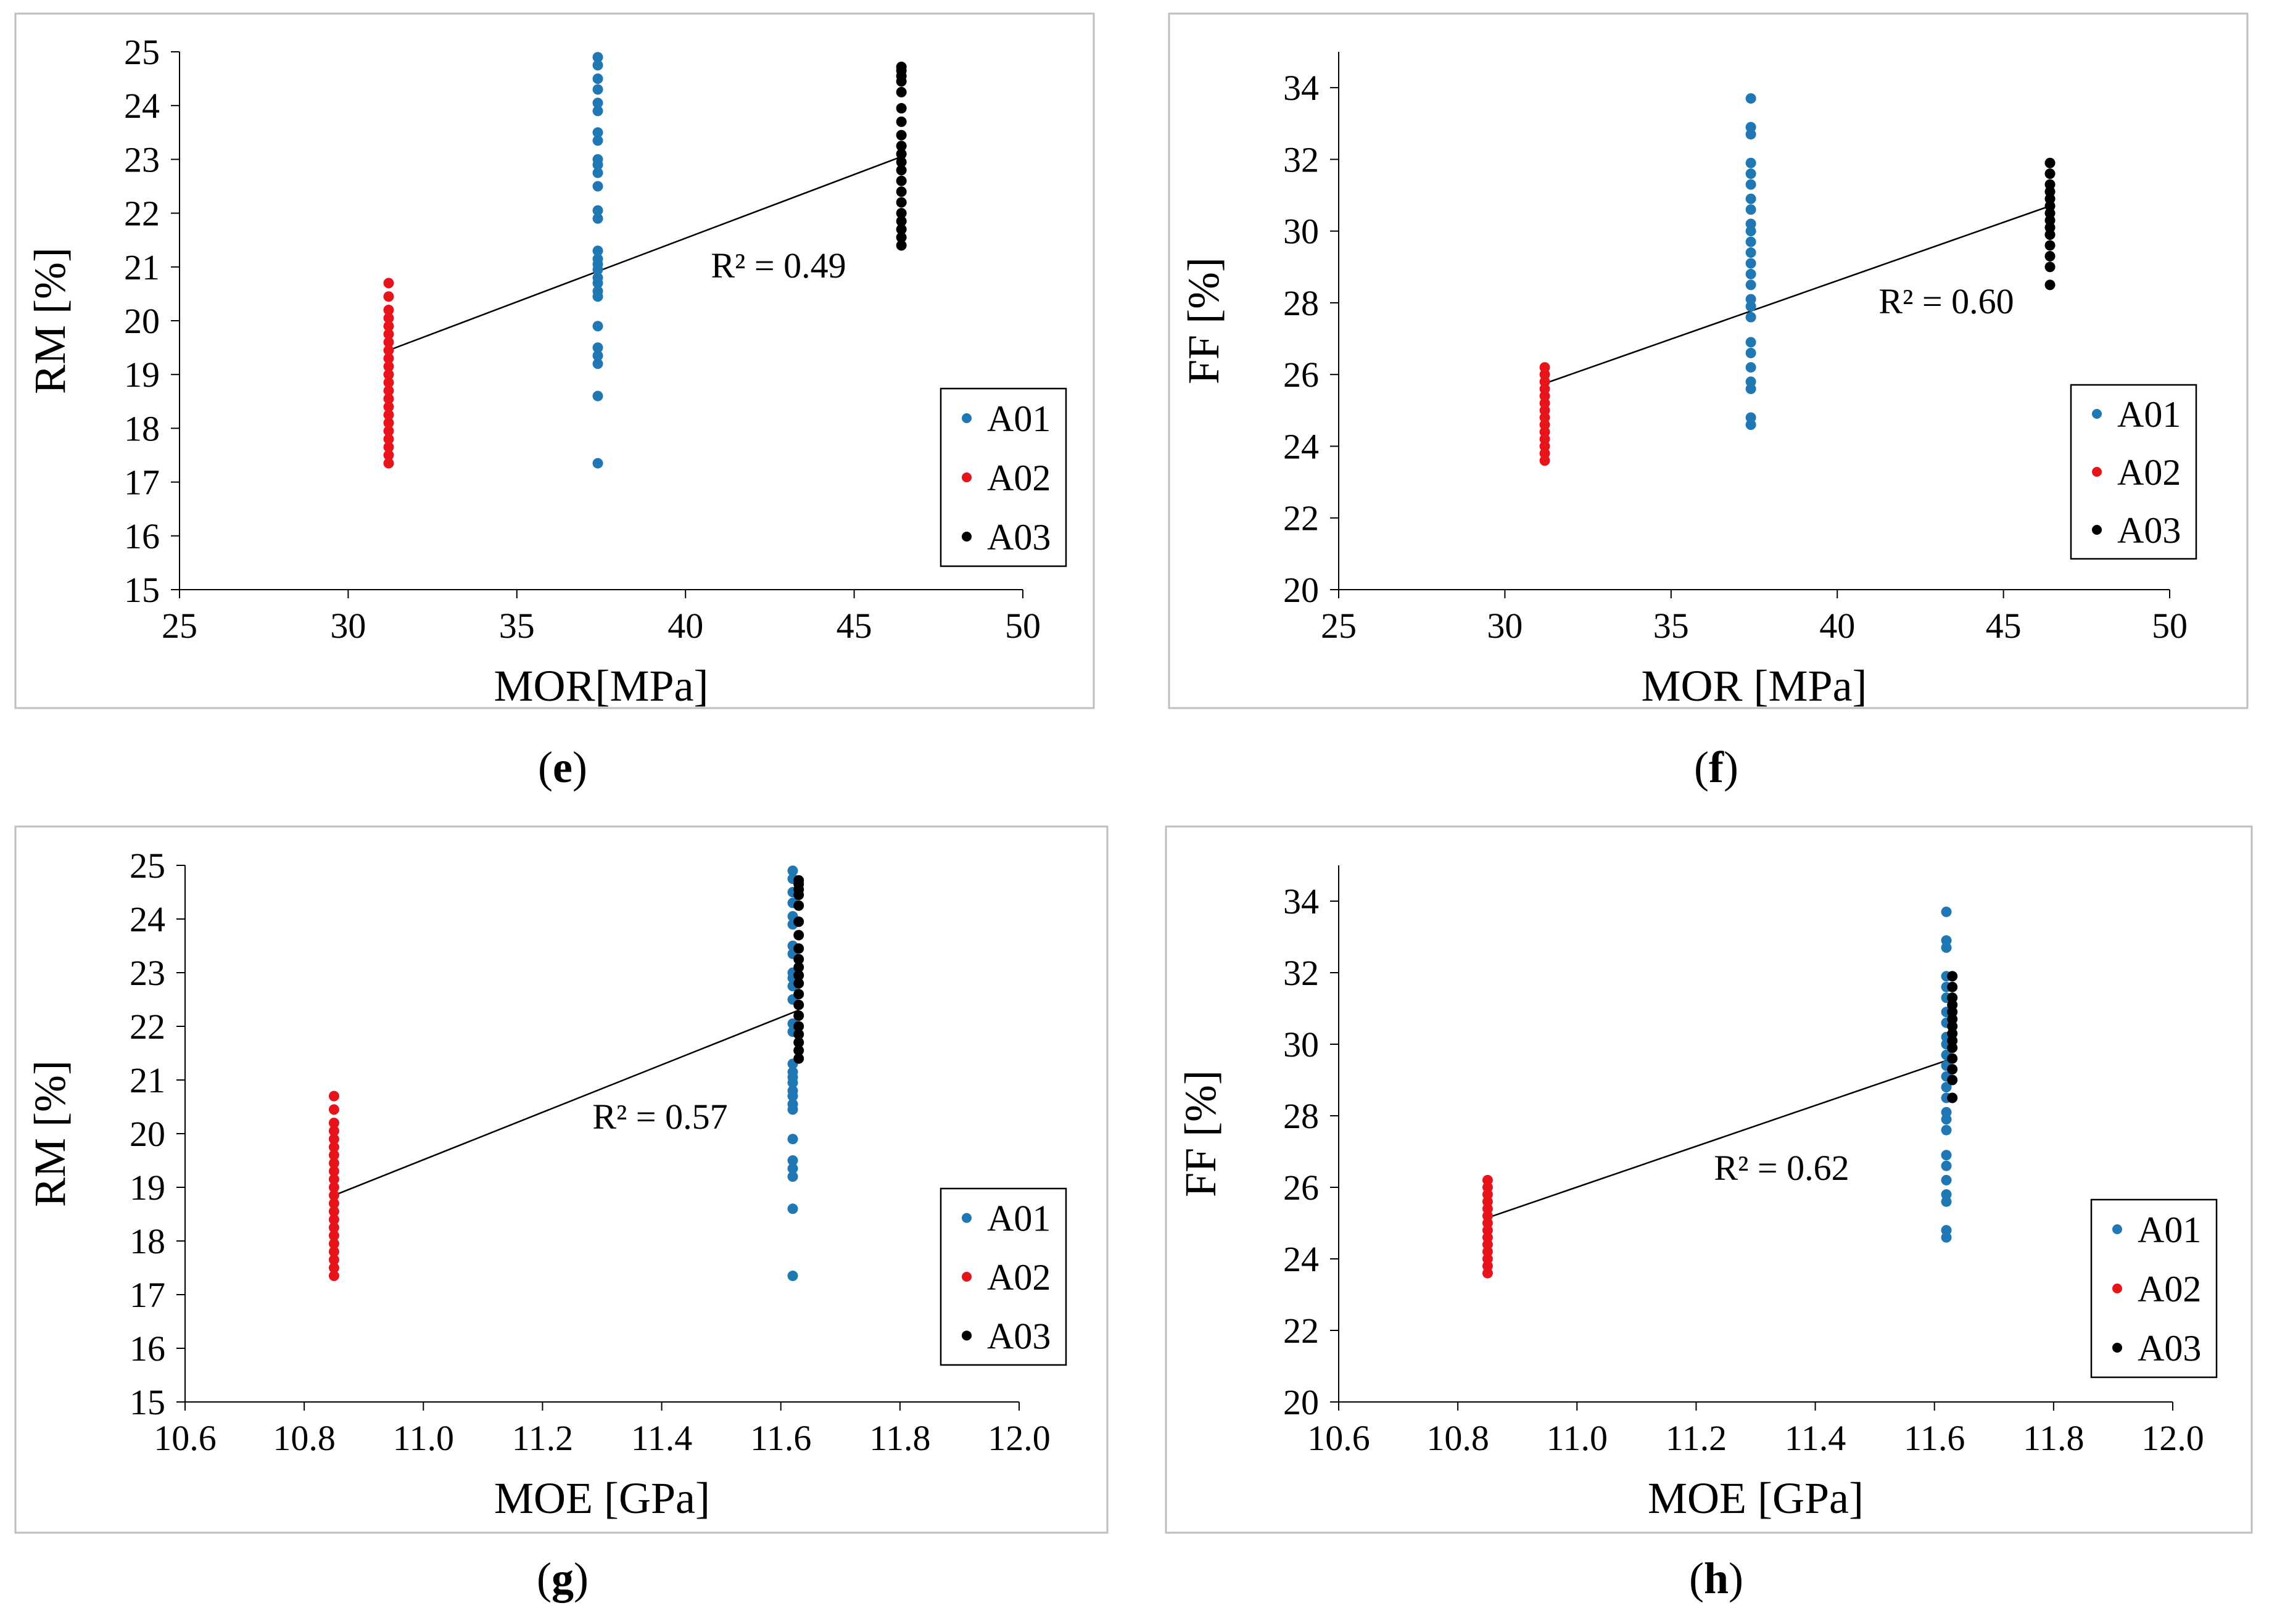 This screenshot has width=2277, height=1624. Describe the element at coordinates (1301, 159) in the screenshot. I see `y-tick-label: 32` at that location.